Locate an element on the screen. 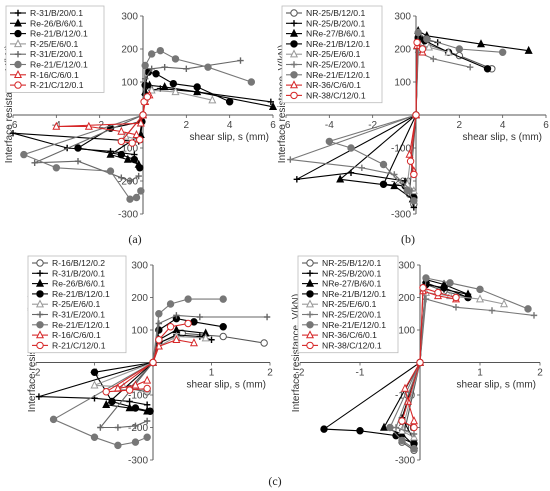  y-tick-label: -300 is located at coordinates (138, 461).